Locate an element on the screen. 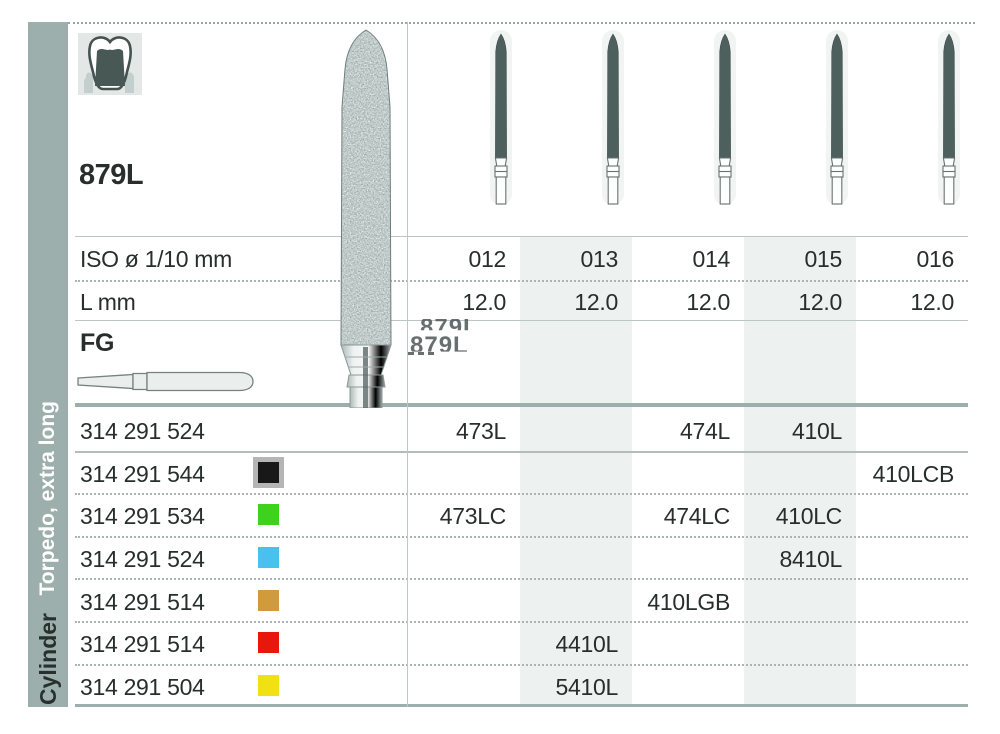 The width and height of the screenshot is (1000, 734). color-chip-black is located at coordinates (268, 472).